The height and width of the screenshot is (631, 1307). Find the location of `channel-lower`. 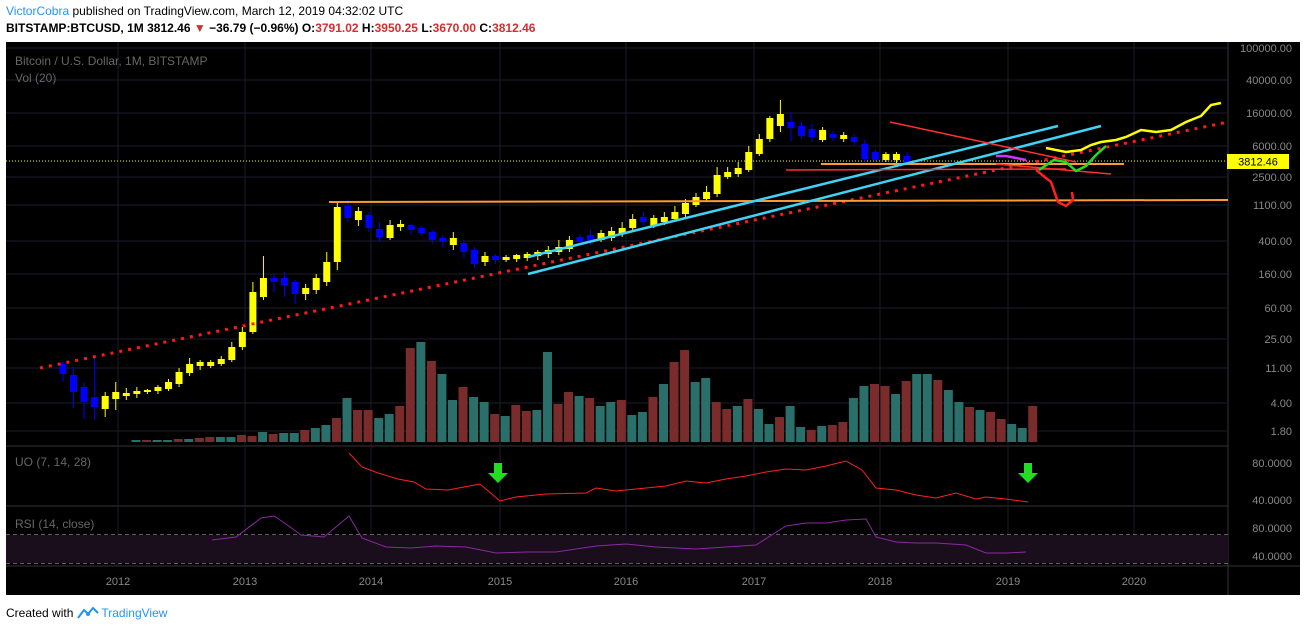

channel-lower is located at coordinates (793, 191).